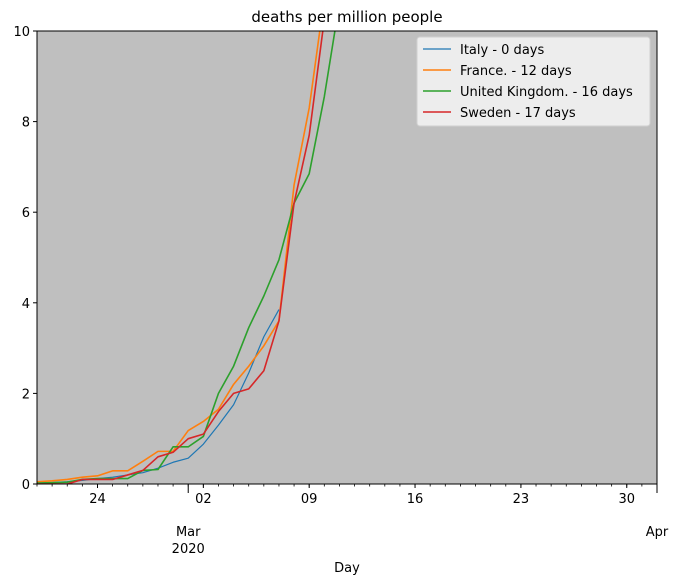 The width and height of the screenshot is (679, 585). What do you see at coordinates (26, 304) in the screenshot?
I see `y-tick-label: 4` at bounding box center [26, 304].